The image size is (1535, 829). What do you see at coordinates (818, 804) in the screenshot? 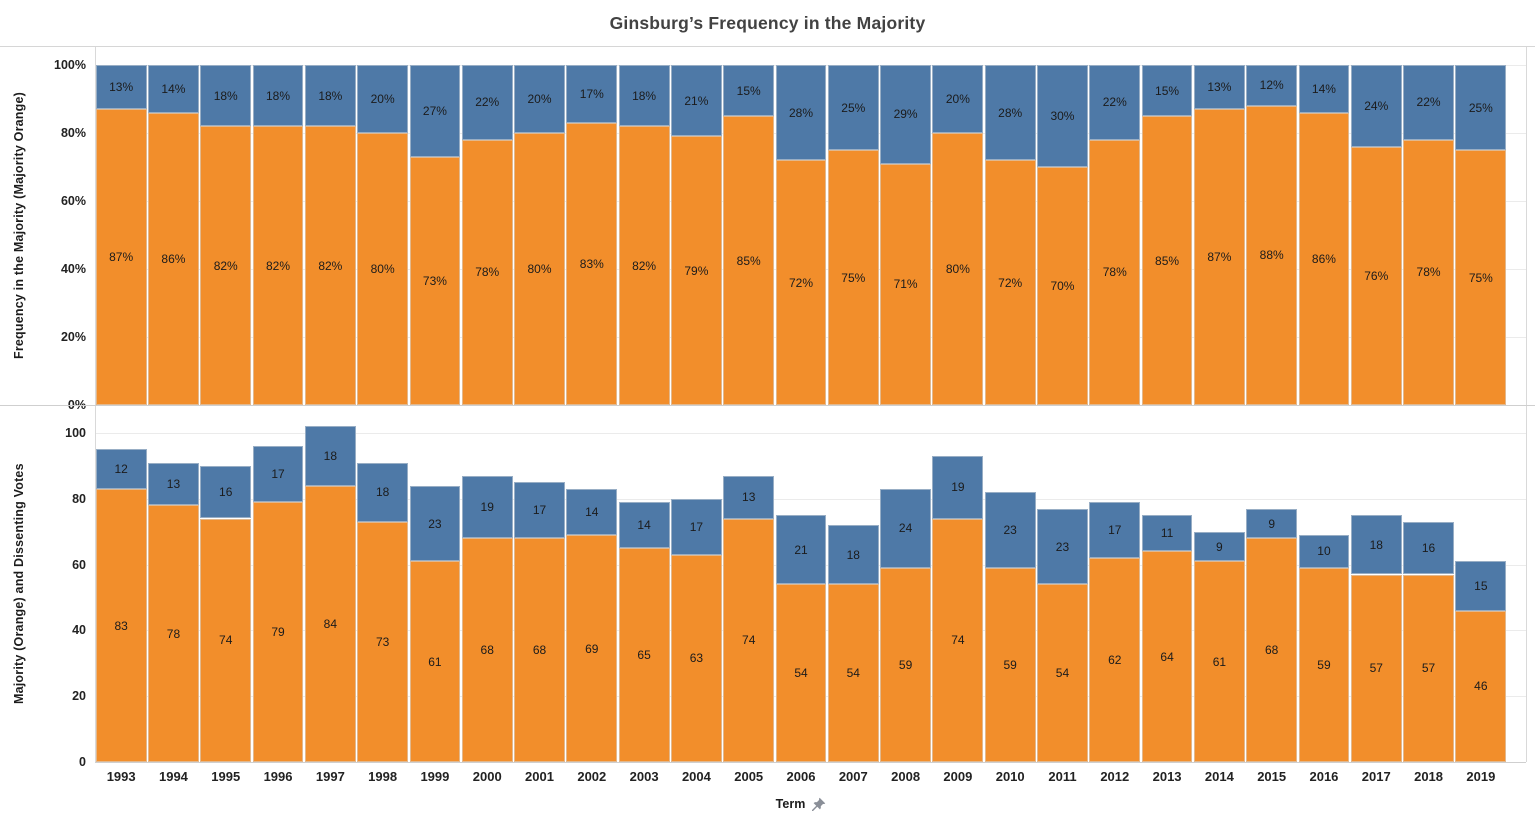
I see `pin-icon` at bounding box center [818, 804].